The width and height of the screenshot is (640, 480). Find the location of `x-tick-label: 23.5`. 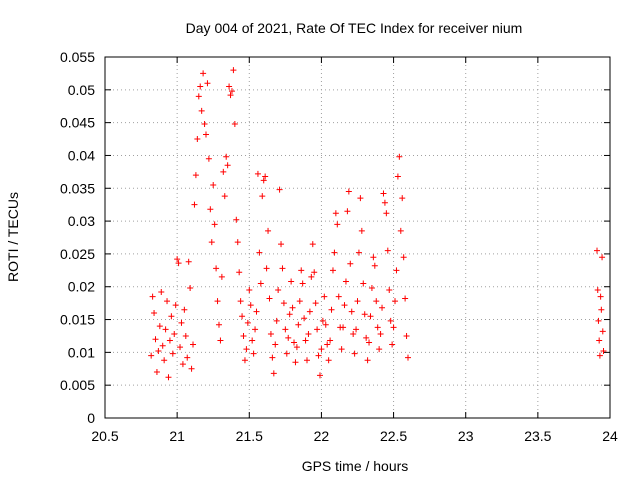

x-tick-label: 23.5 is located at coordinates (537, 436).